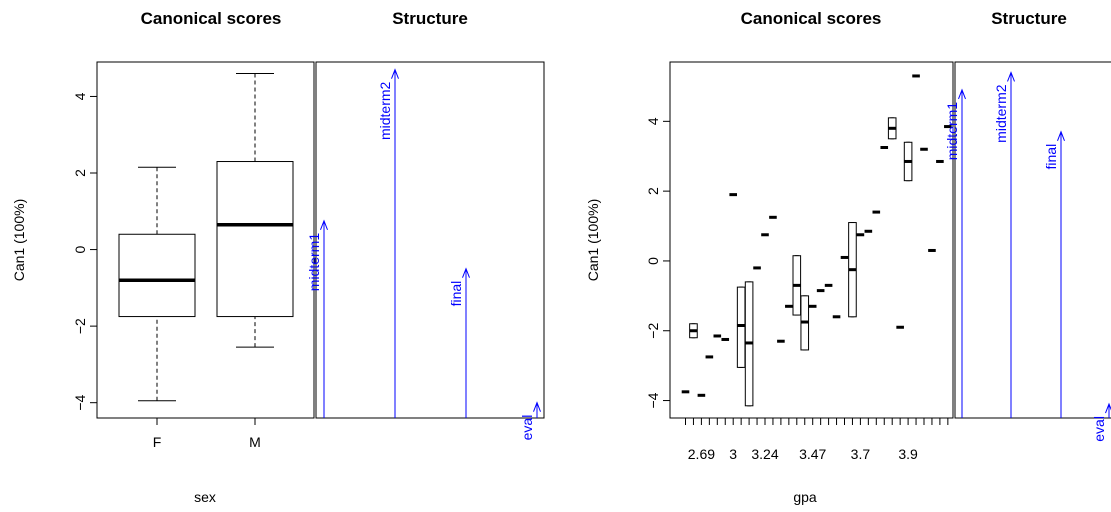  What do you see at coordinates (80, 326) in the screenshot?
I see `sex-y-tick-label: −2` at bounding box center [80, 326].